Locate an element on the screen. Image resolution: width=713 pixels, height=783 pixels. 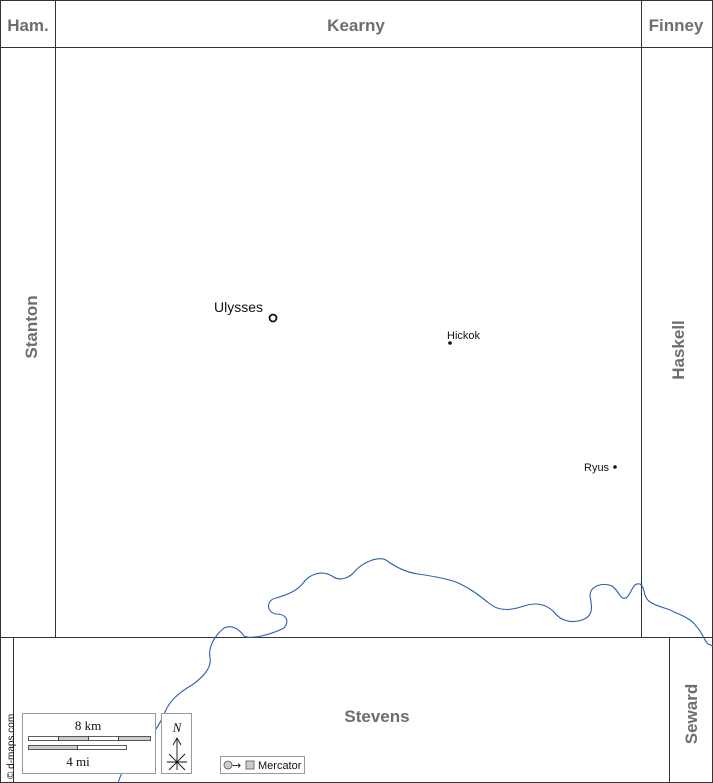
projection-note: → Mercator is located at coordinates (262, 765).